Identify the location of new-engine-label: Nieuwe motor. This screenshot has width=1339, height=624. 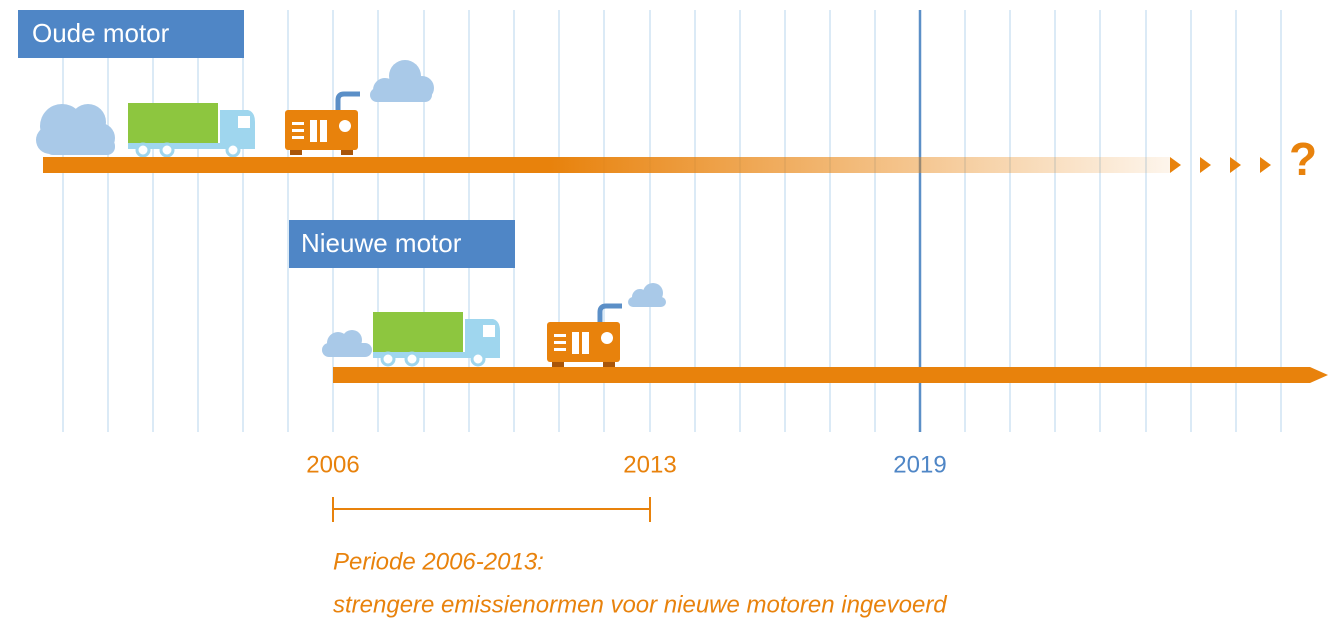
(381, 243).